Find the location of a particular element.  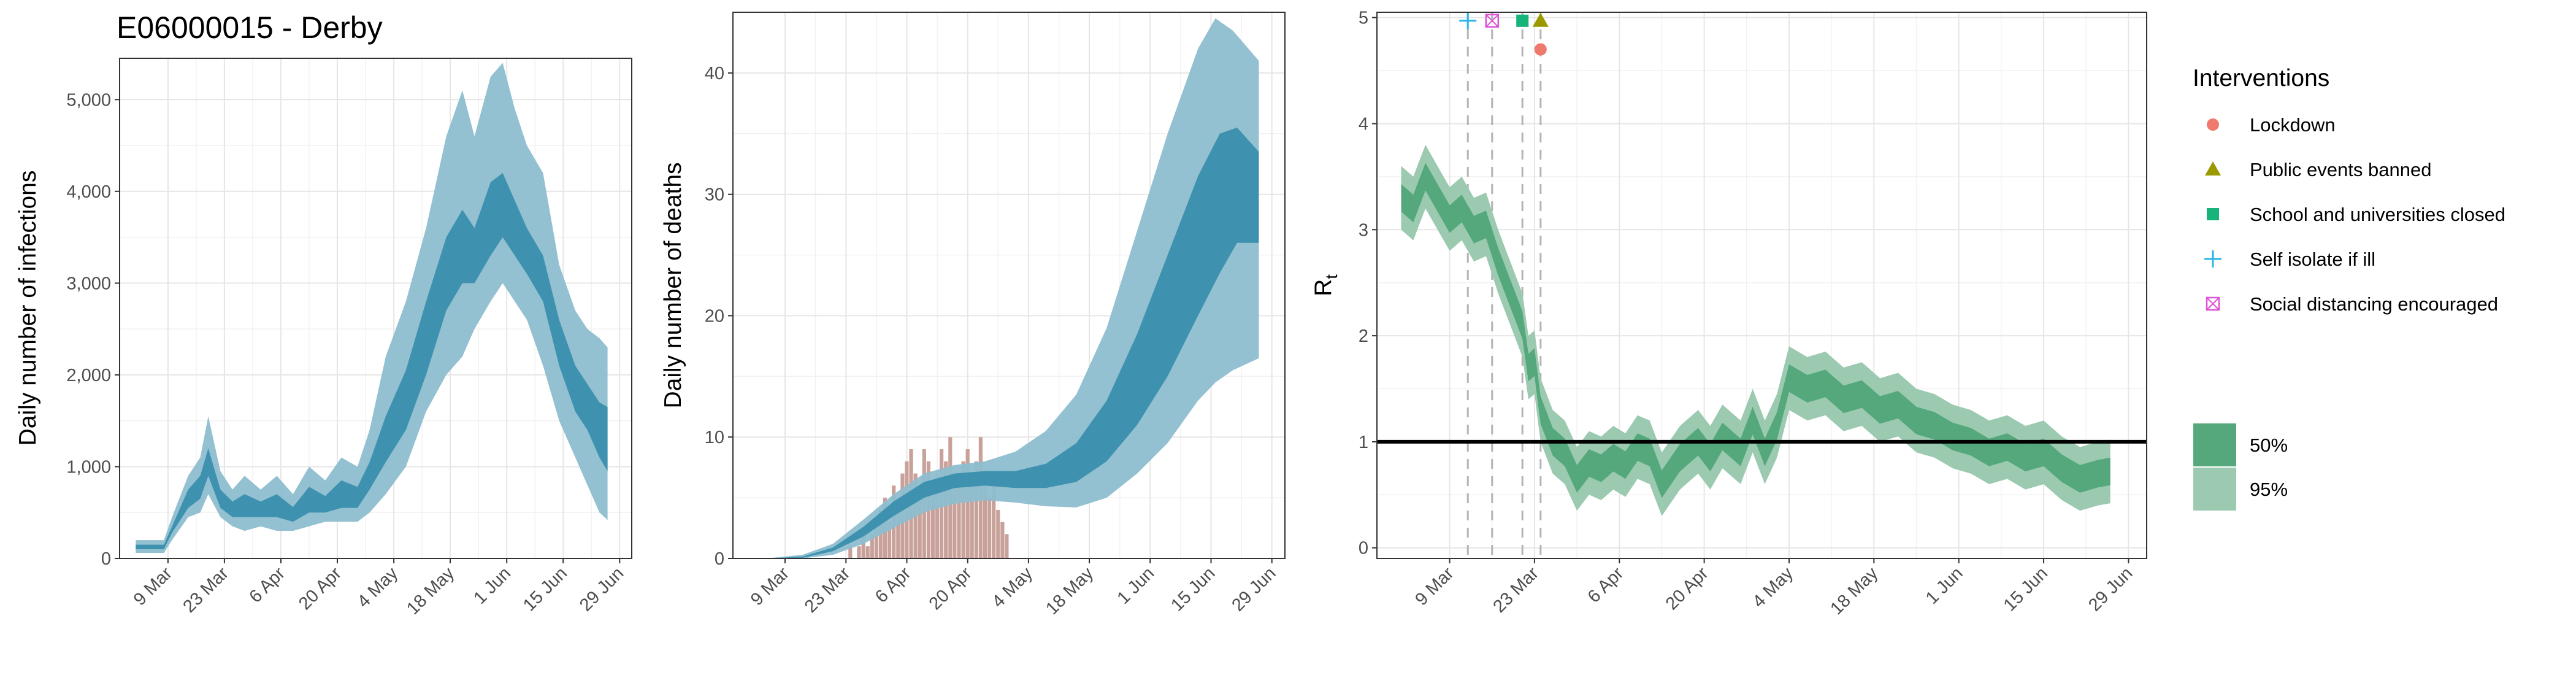

rt-band-50-area is located at coordinates (1755, 330).